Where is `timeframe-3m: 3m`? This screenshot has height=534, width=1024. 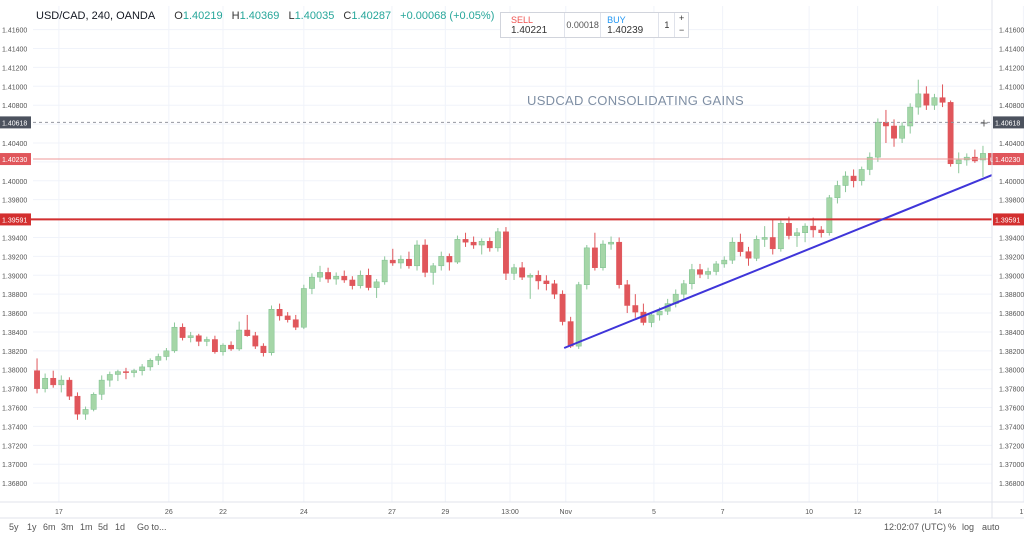
timeframe-3m: 3m is located at coordinates (67, 527).